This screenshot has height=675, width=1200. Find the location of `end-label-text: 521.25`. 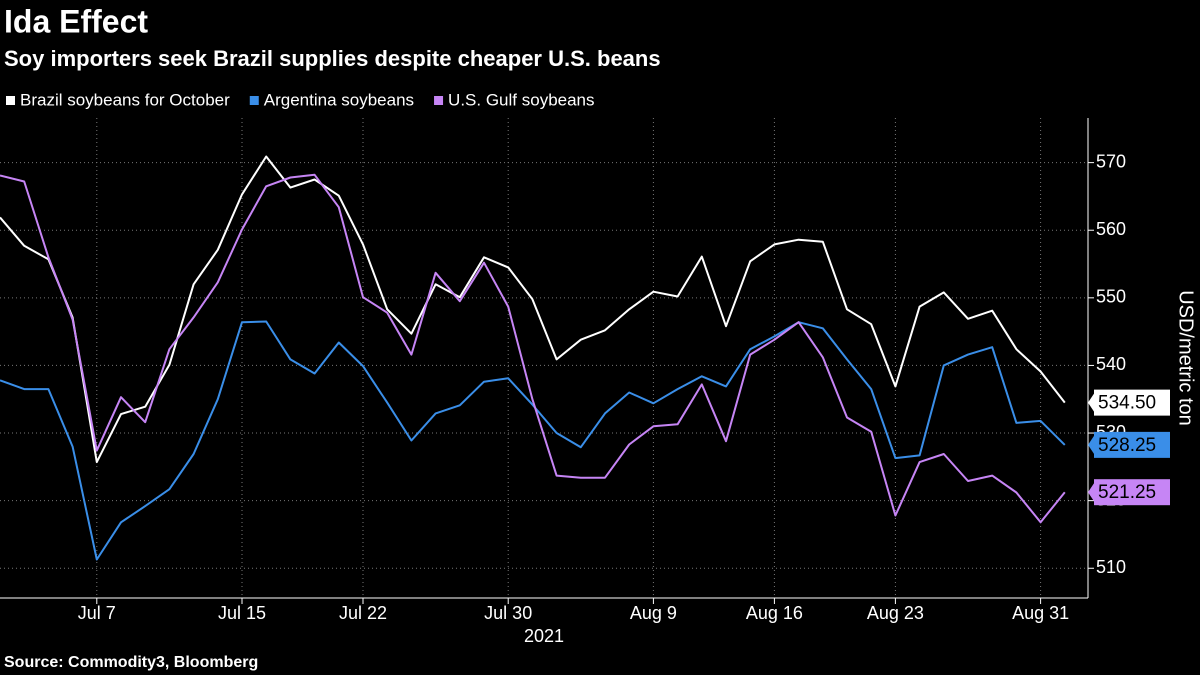

end-label-text: 521.25 is located at coordinates (1127, 492).